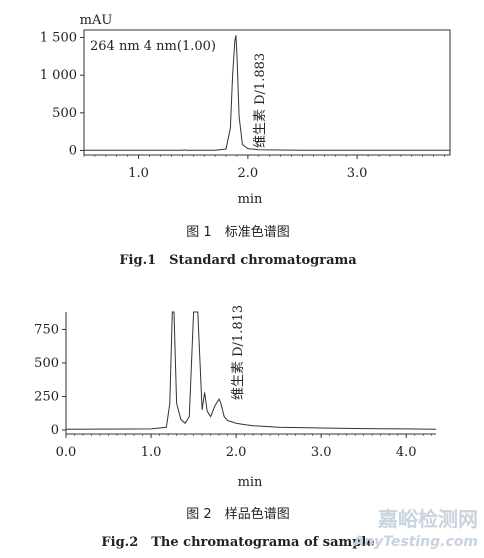 The height and width of the screenshot is (558, 484). I want to click on chart-1-y-tick-label: 1 500, so click(58, 38).